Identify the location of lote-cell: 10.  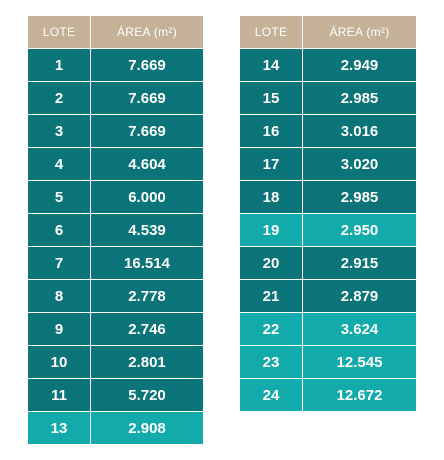
(59, 362).